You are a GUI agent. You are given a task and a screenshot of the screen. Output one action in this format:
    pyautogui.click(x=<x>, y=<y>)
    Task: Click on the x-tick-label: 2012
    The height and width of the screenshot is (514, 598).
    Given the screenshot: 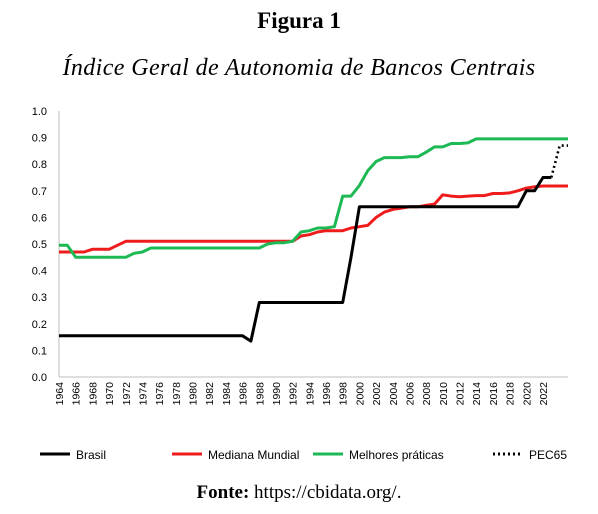 What is the action you would take?
    pyautogui.click(x=461, y=394)
    